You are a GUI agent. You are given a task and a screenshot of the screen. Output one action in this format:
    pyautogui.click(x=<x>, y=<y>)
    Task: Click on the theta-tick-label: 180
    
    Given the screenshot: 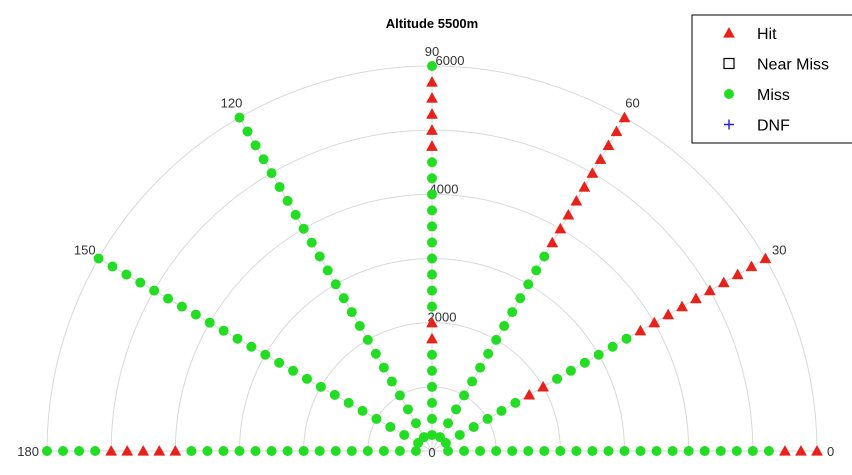 What is the action you would take?
    pyautogui.click(x=28, y=451)
    